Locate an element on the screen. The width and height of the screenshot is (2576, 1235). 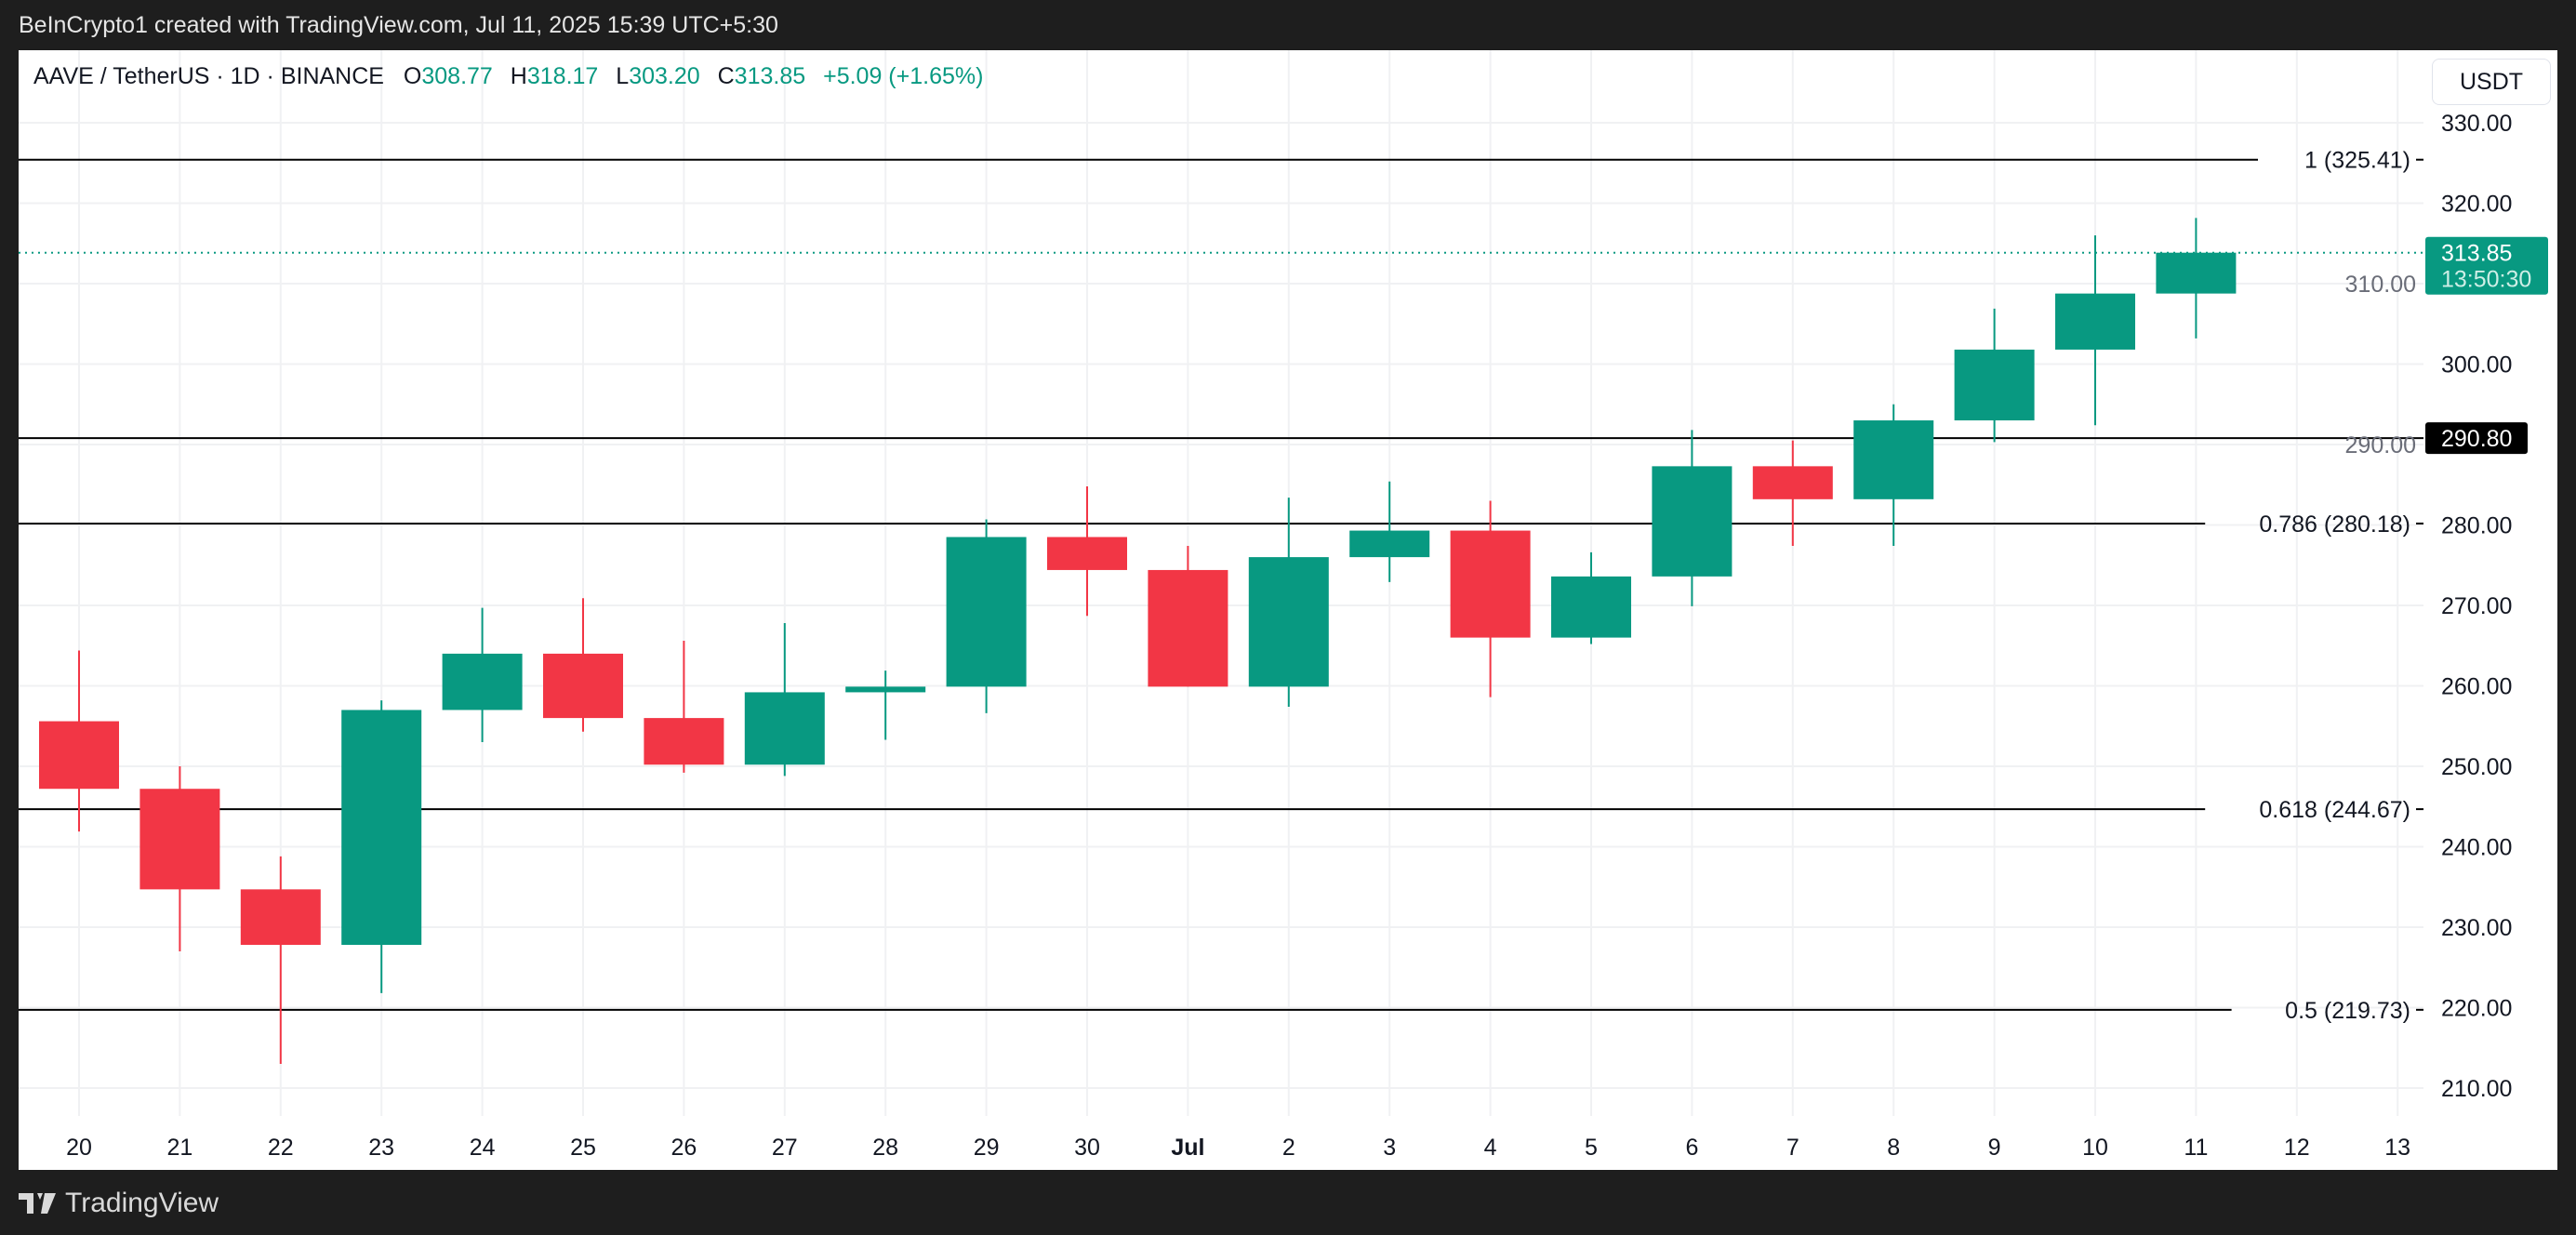
brand-name: TradingView is located at coordinates (142, 1203).